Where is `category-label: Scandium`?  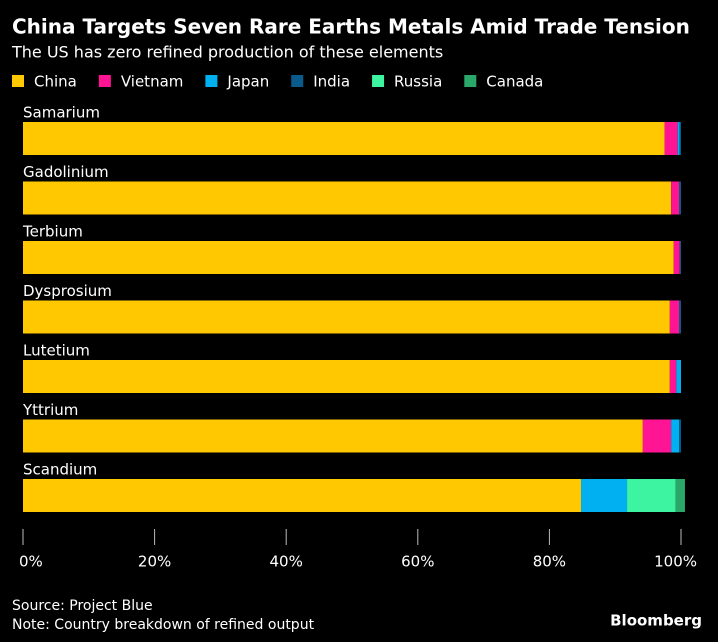
category-label: Scandium is located at coordinates (60, 470).